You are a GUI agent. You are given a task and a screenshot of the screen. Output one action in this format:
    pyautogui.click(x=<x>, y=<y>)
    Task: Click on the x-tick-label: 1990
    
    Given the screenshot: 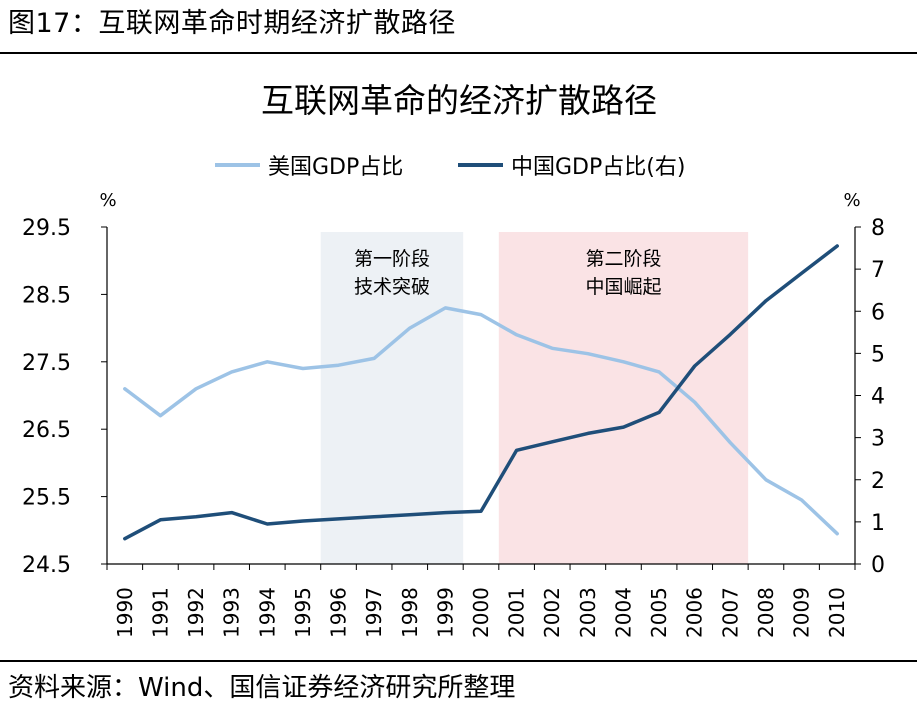 What is the action you would take?
    pyautogui.click(x=125, y=612)
    